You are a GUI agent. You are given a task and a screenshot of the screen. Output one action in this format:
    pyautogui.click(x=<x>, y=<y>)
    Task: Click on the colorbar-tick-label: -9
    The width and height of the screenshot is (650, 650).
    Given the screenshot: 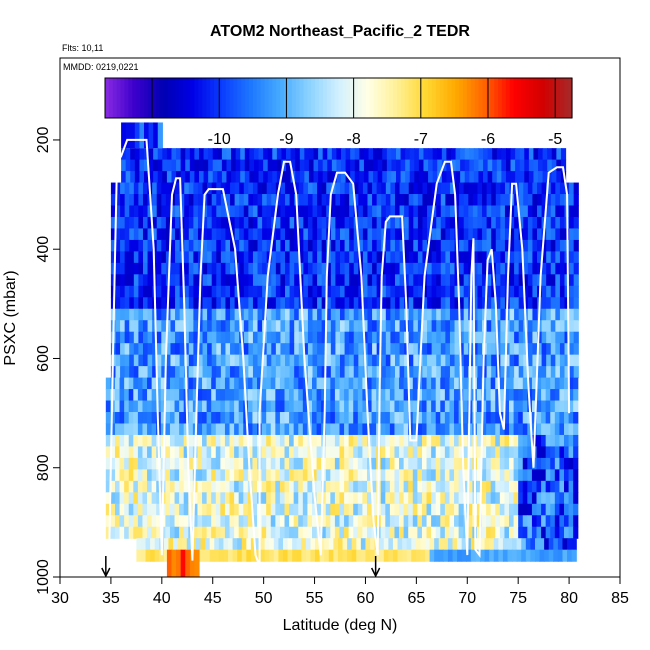 What is the action you would take?
    pyautogui.click(x=286, y=139)
    